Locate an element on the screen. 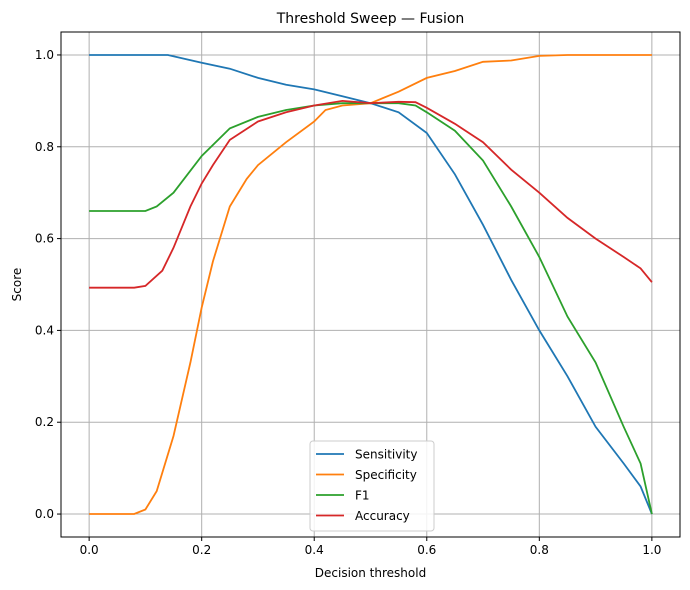  y-tick-label: 0.8 is located at coordinates (44, 147).